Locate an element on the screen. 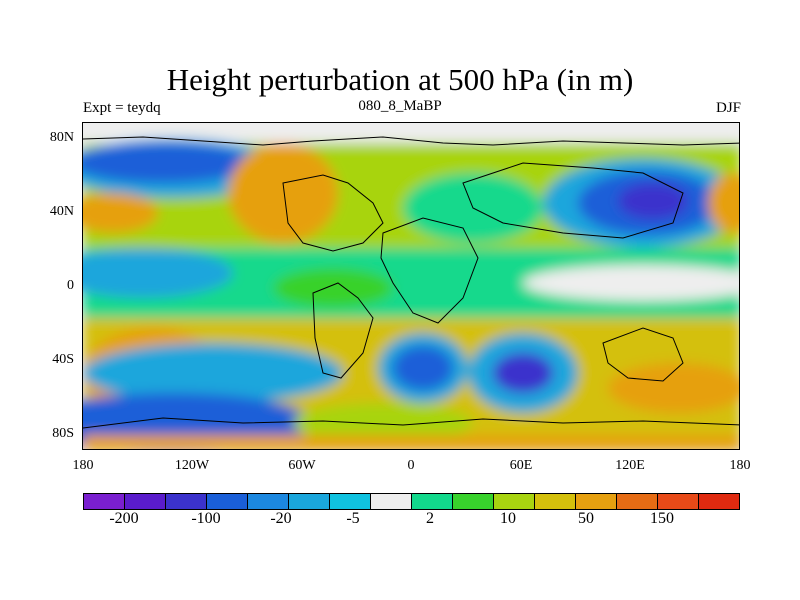 This screenshot has width=800, height=600. colorbar-label: 2 is located at coordinates (430, 518).